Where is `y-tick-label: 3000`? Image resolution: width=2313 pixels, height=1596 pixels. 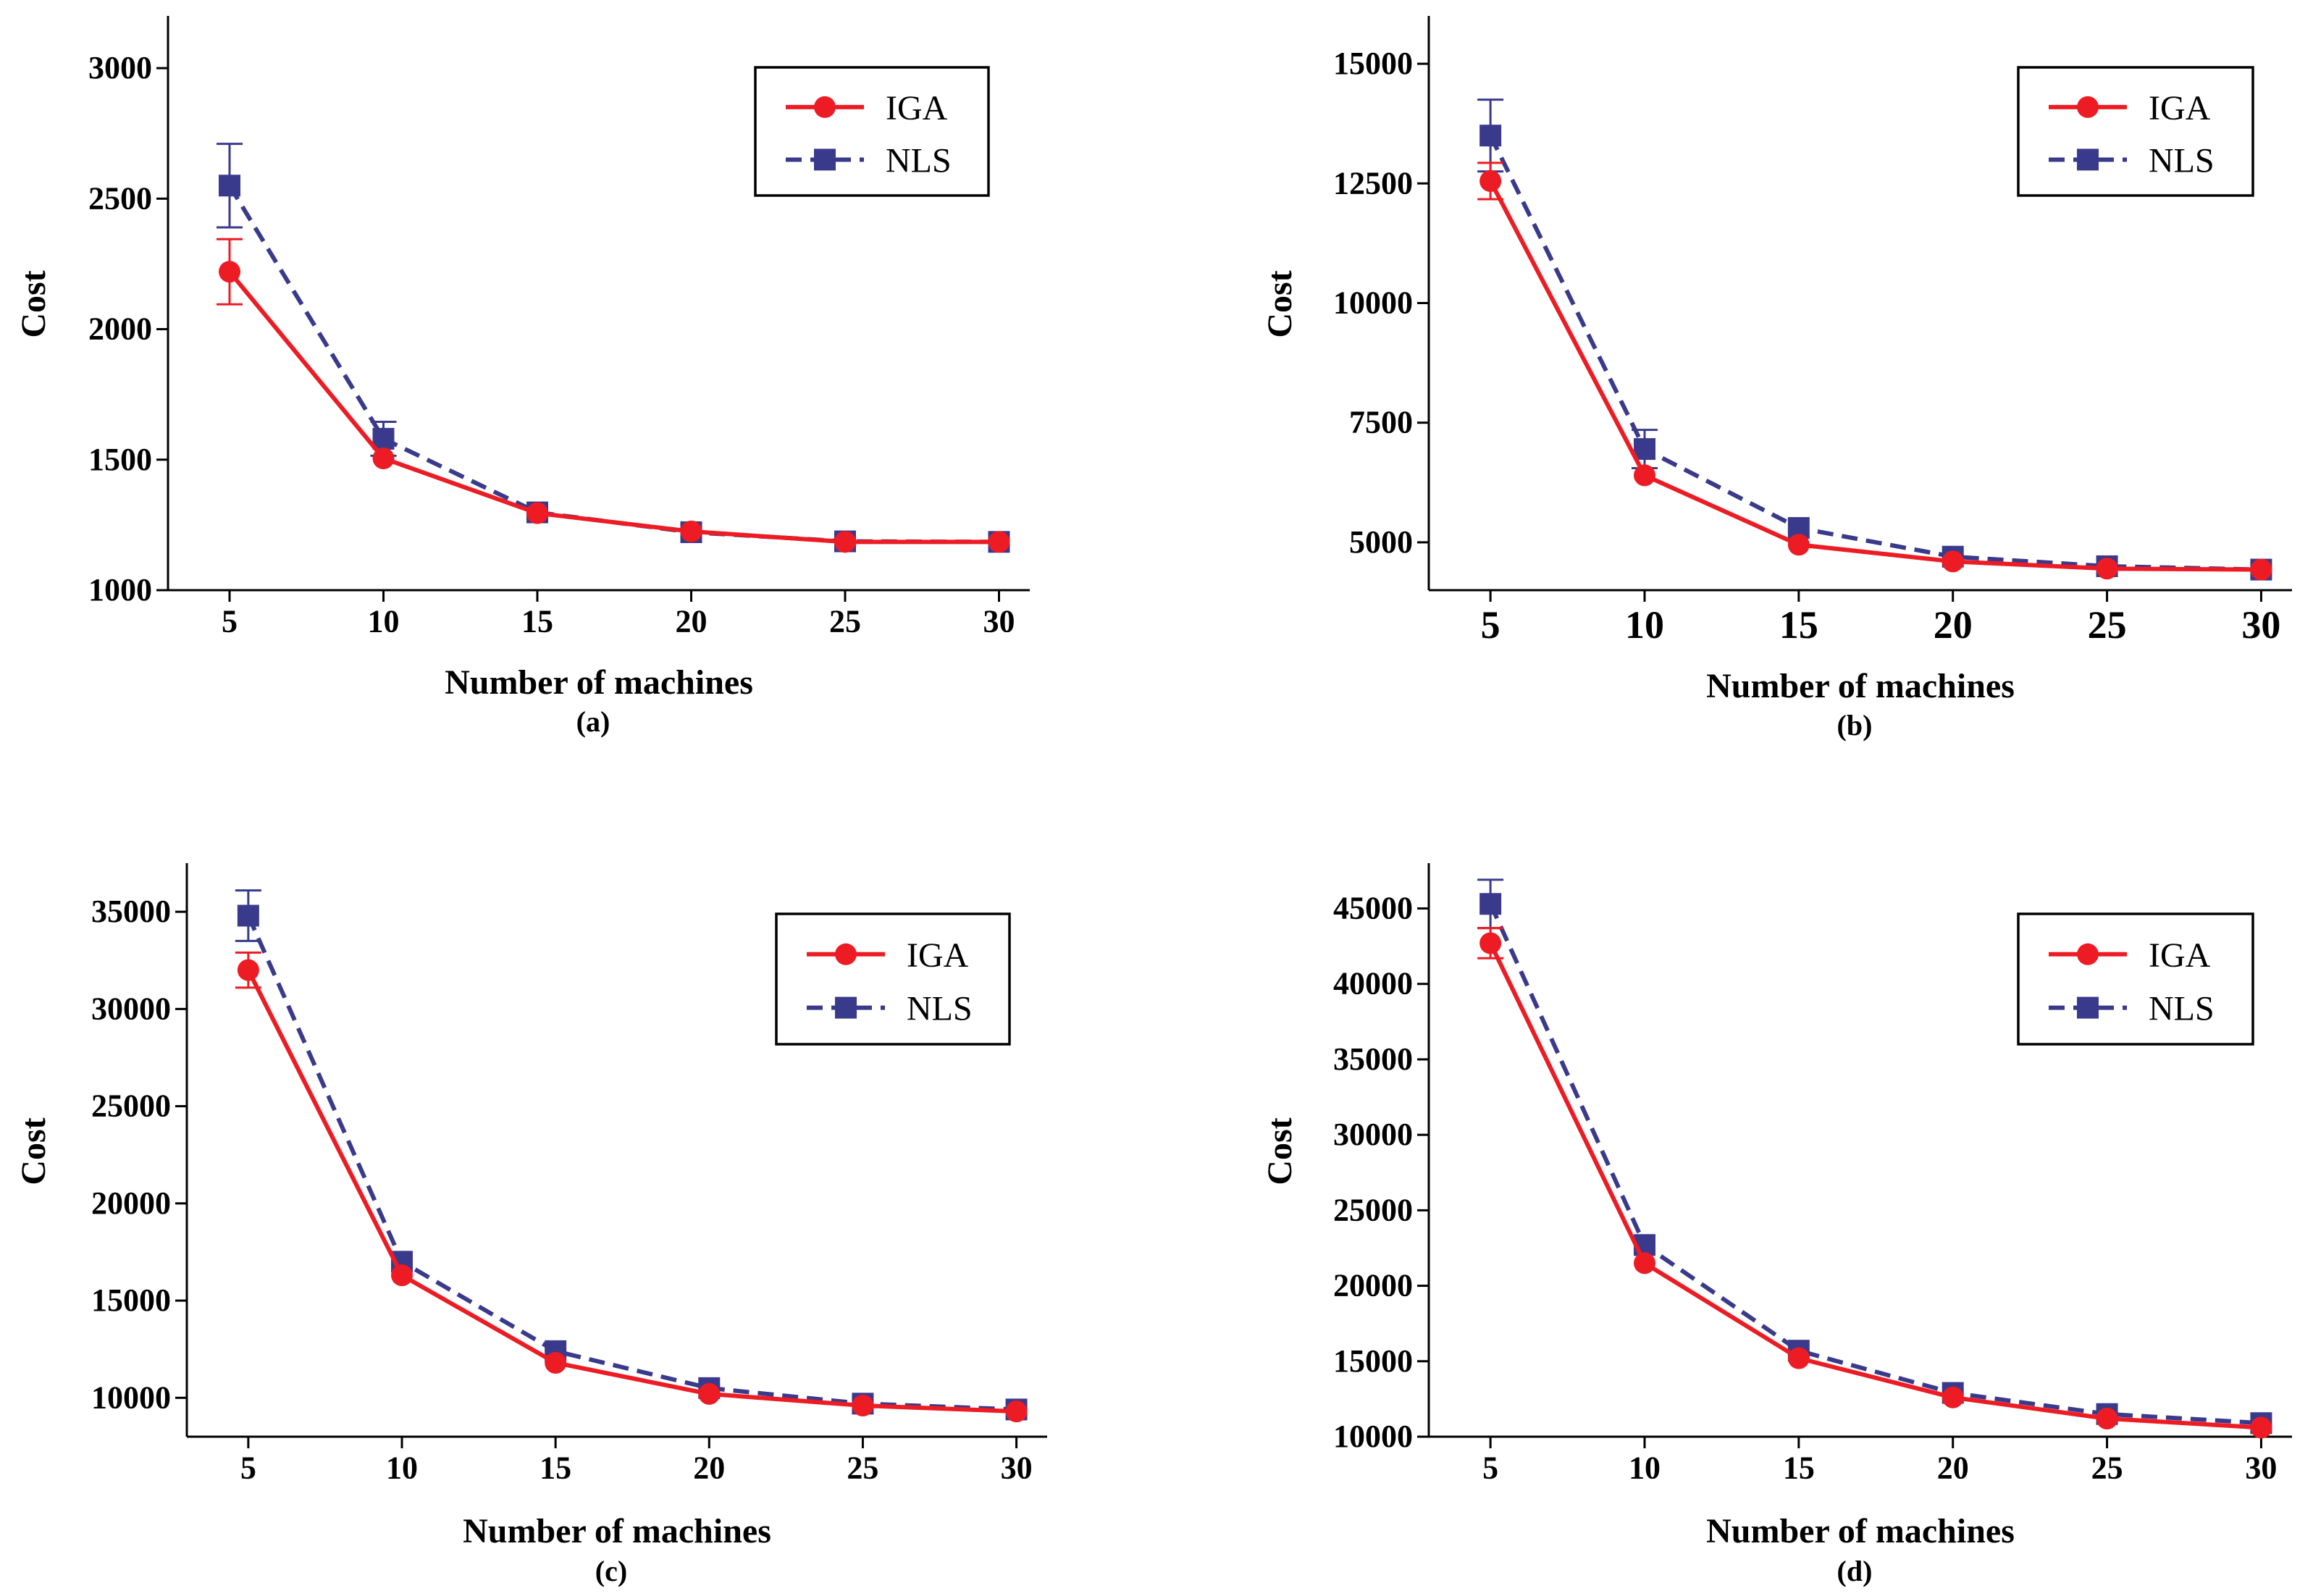
y-tick-label: 3000 is located at coordinates (120, 67).